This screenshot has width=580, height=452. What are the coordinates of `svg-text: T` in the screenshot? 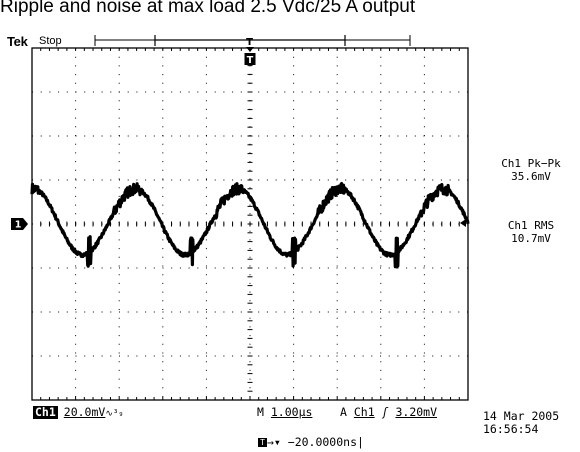 It's located at (250, 60).